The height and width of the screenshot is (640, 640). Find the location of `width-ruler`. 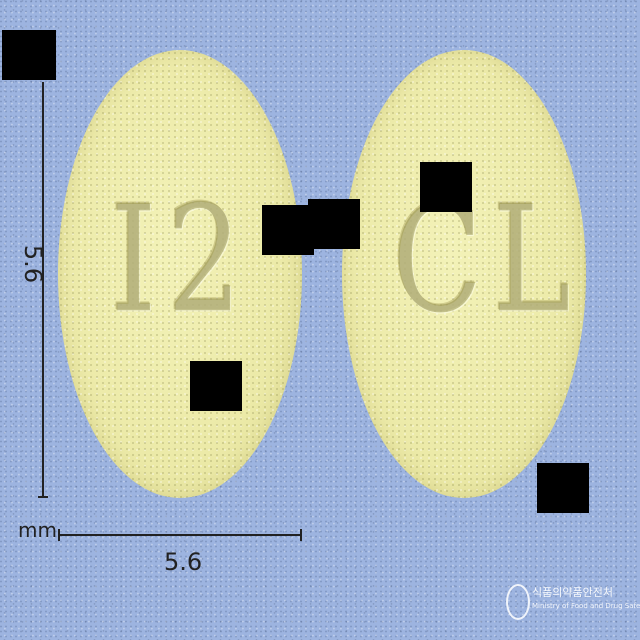

width-ruler is located at coordinates (180, 535).